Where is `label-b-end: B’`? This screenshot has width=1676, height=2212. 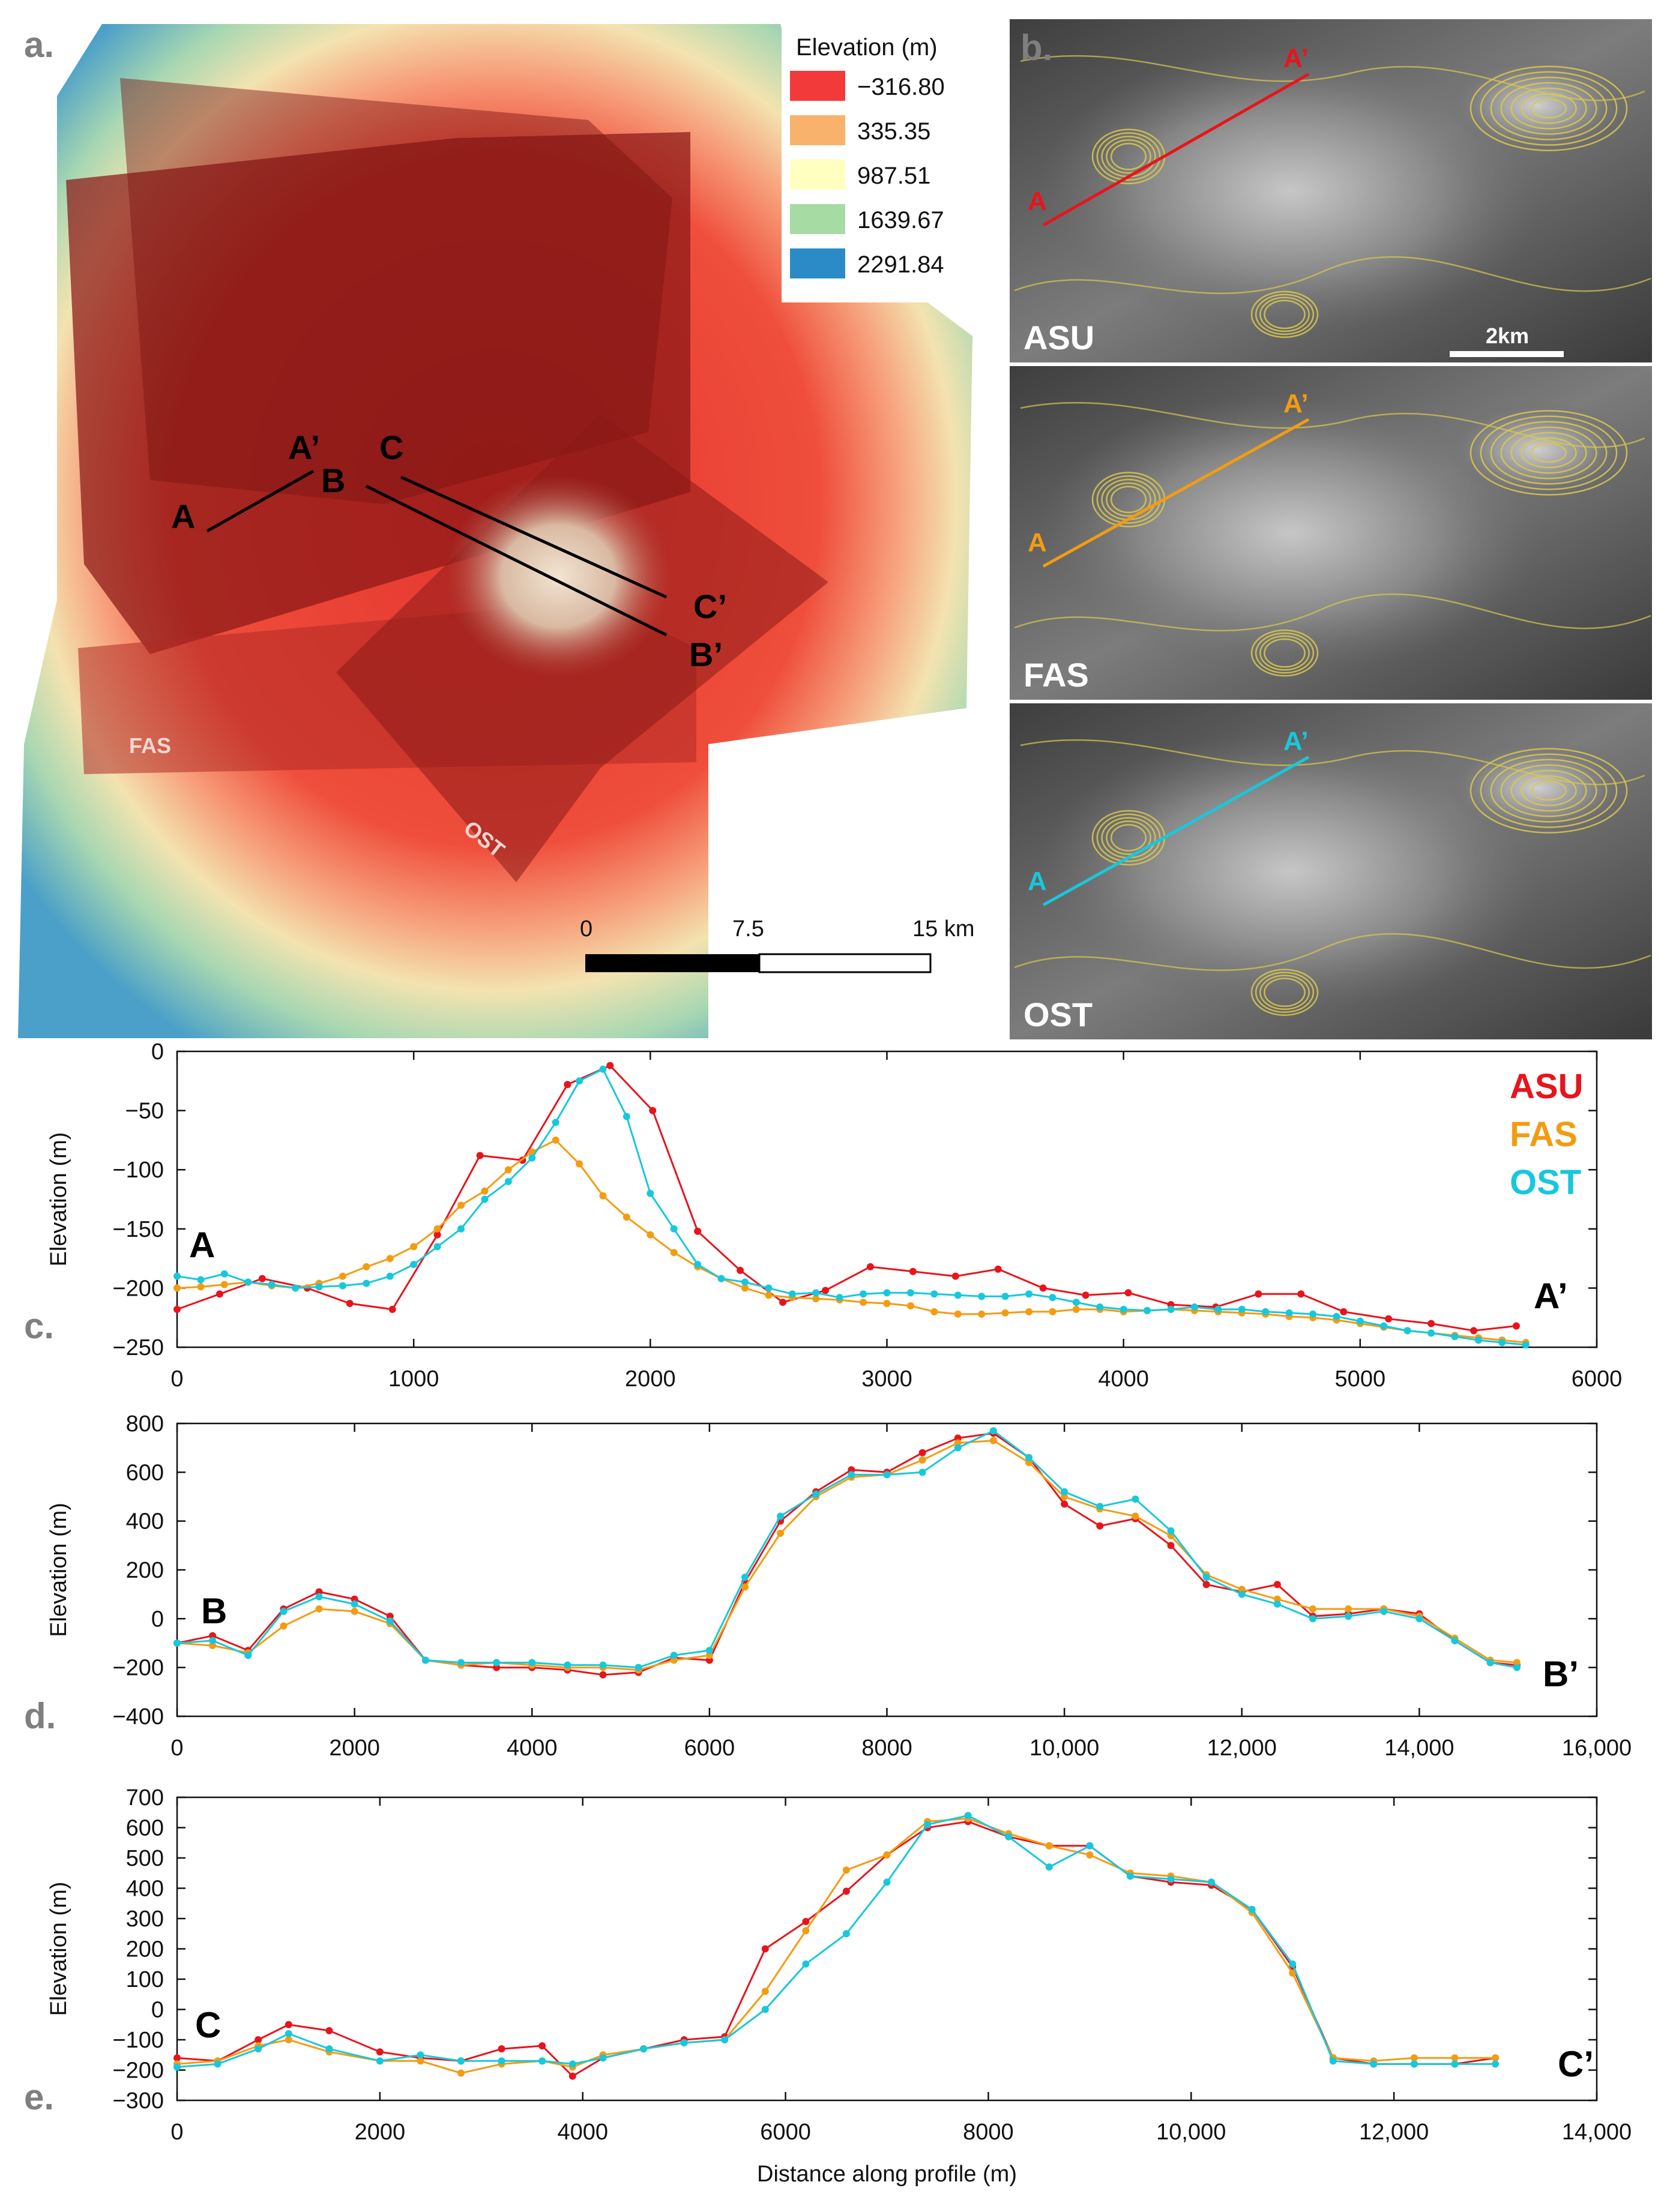
label-b-end: B’ is located at coordinates (706, 654).